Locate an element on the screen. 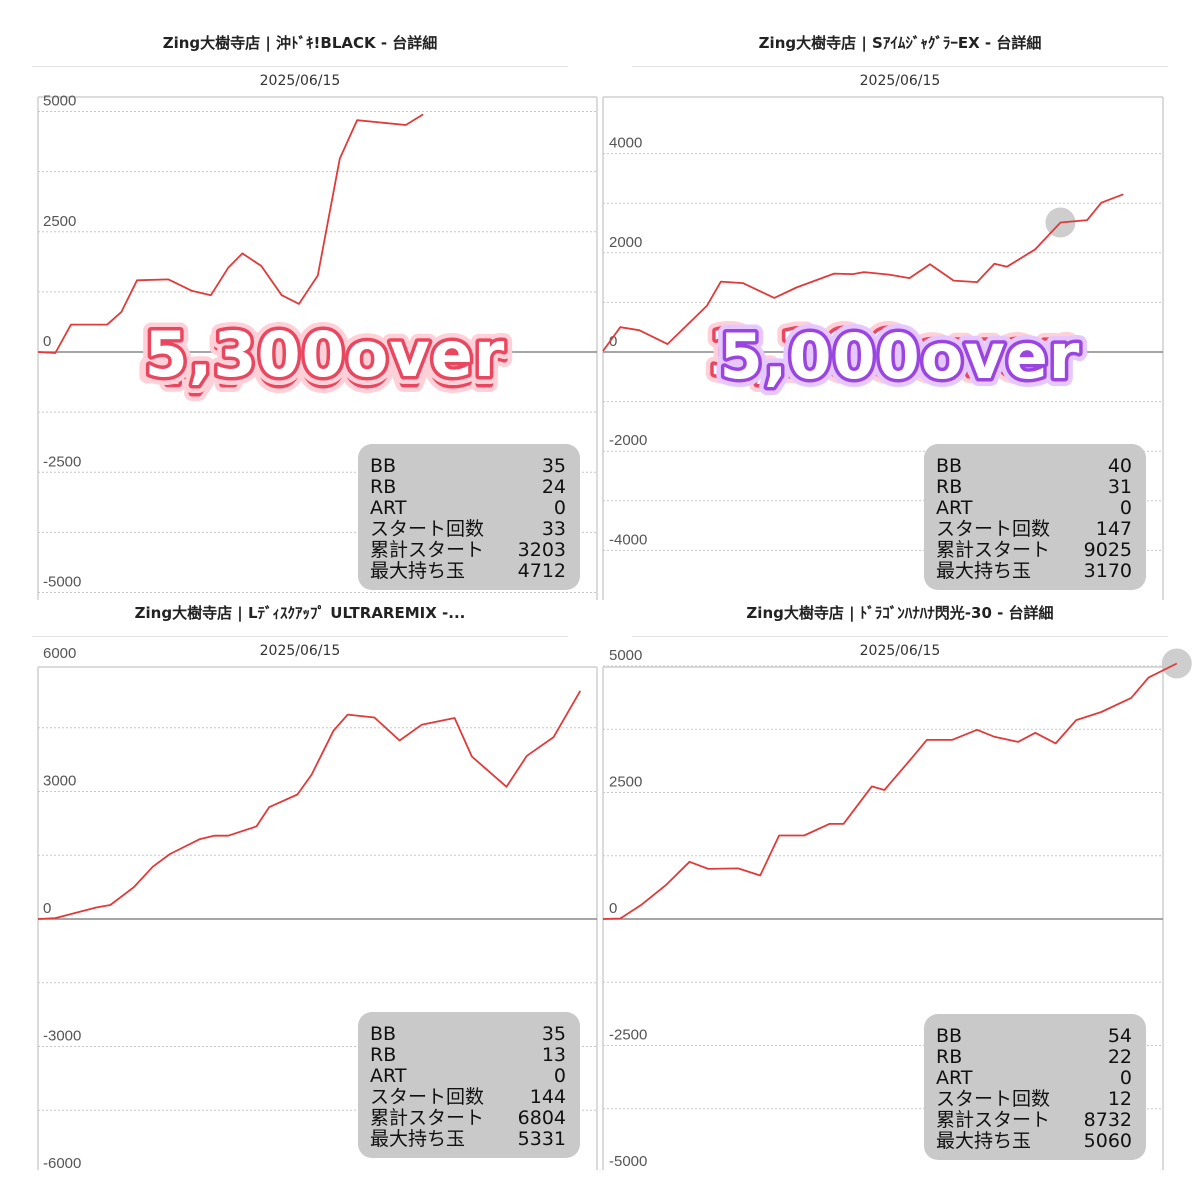 The height and width of the screenshot is (1200, 1200). stat-row-start-count: スタート回数 33 is located at coordinates (468, 529).